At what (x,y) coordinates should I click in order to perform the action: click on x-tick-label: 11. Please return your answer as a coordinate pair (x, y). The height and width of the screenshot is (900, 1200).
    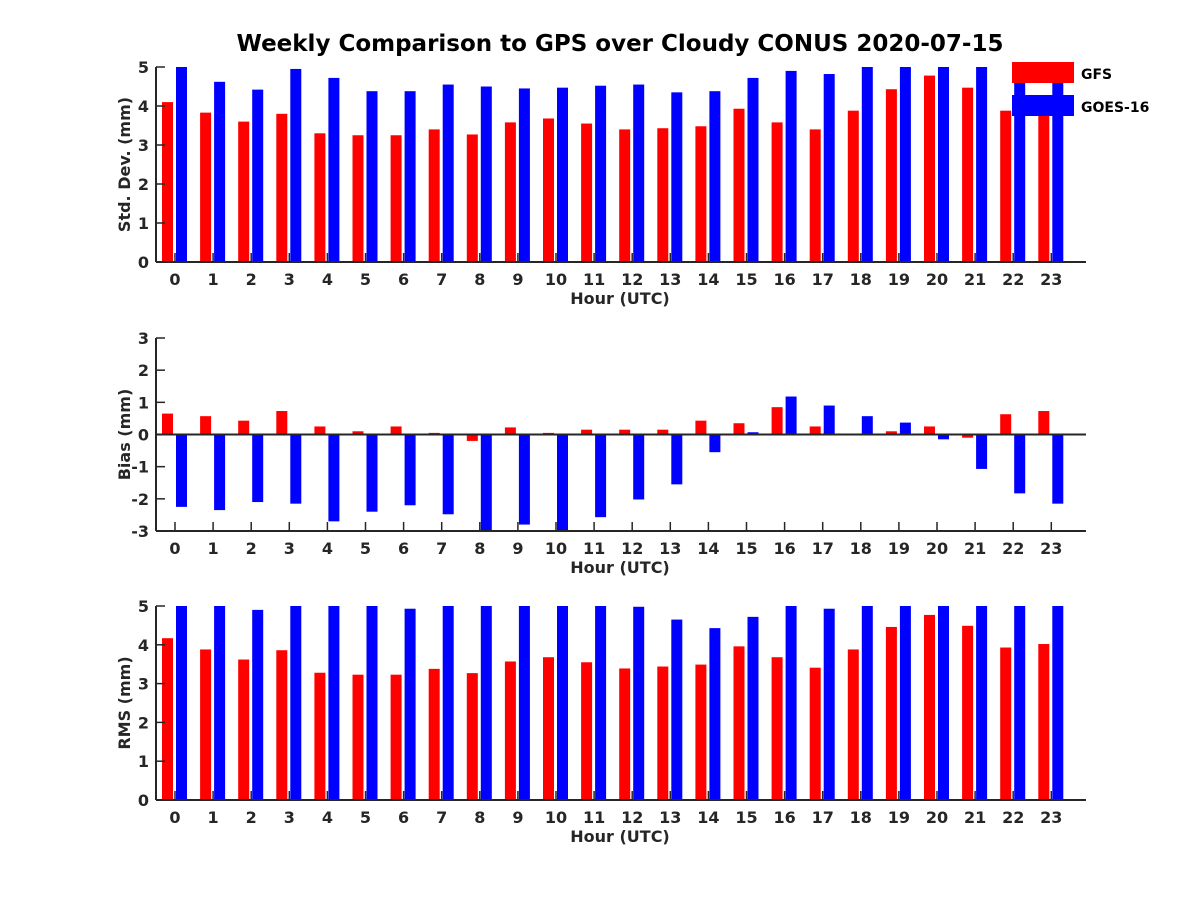
    Looking at the image, I should click on (594, 817).